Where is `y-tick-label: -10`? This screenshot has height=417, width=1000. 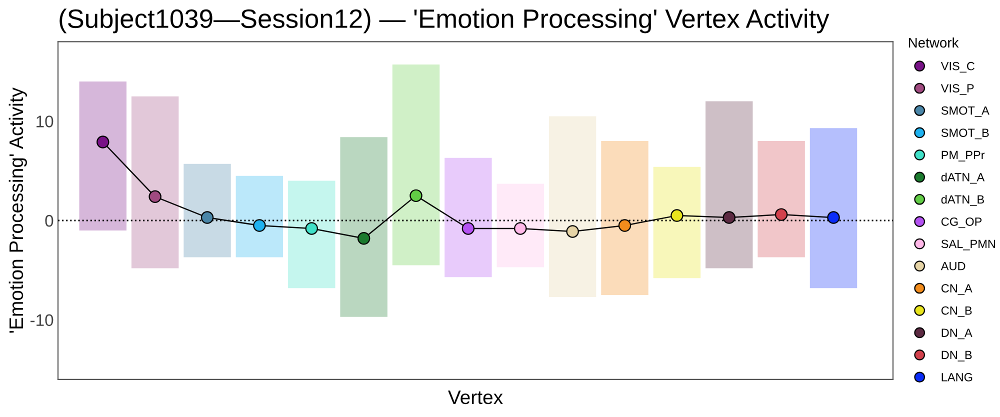
y-tick-label: -10 is located at coordinates (42, 320).